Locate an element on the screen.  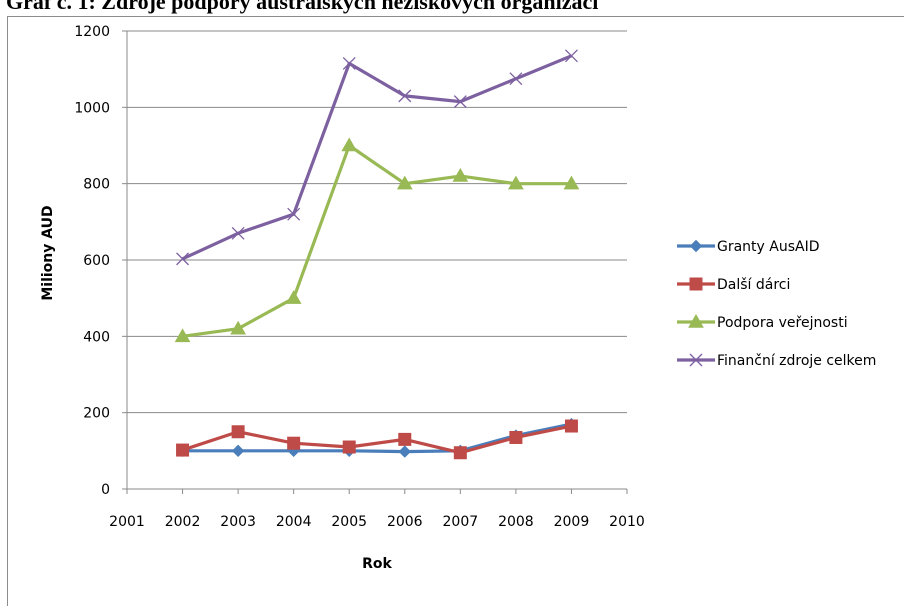
legend-item: Finanční zdroje celkem is located at coordinates (776, 361).